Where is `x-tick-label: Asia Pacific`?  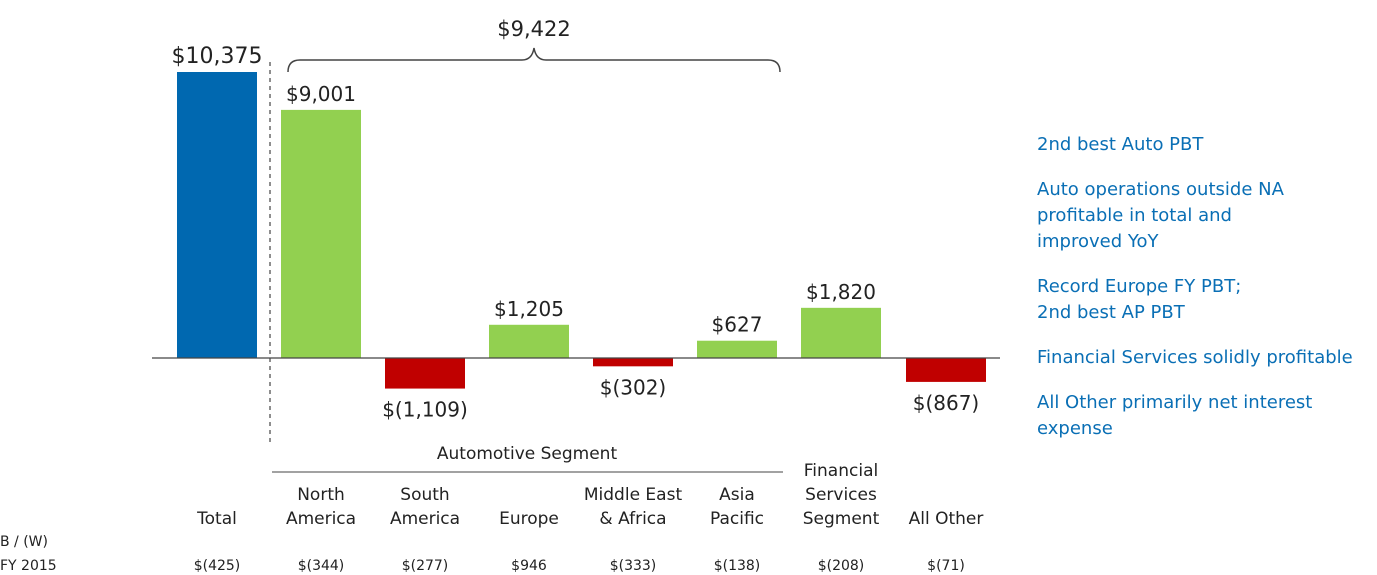
x-tick-label: Asia Pacific is located at coordinates (737, 507).